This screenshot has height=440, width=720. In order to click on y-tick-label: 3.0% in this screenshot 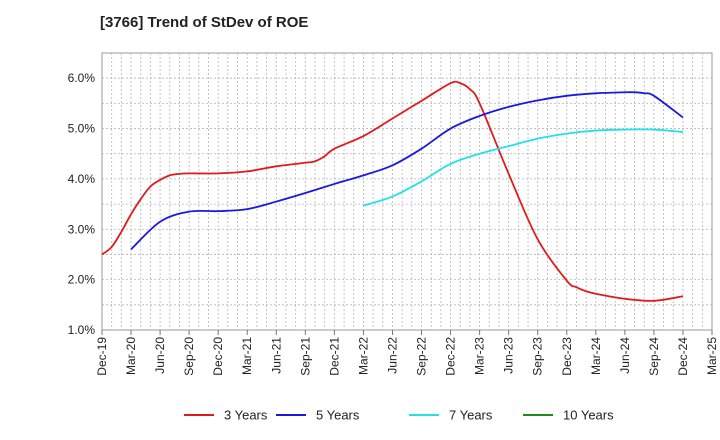, I will do `click(82, 229)`.